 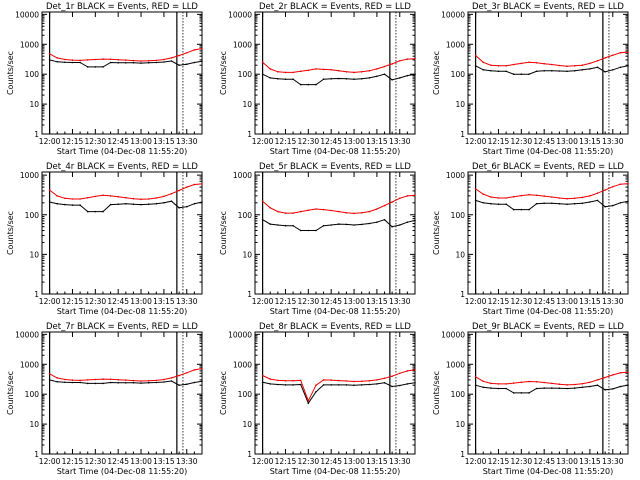 I want to click on chart-title: Det_4r BLACK = Events, RED = LLD, so click(x=122, y=167).